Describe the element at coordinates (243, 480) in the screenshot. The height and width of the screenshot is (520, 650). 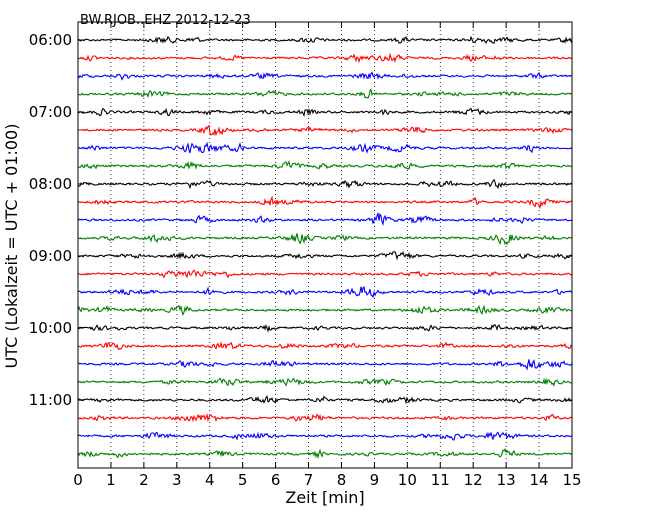
I see `x-tick-label: 5` at that location.